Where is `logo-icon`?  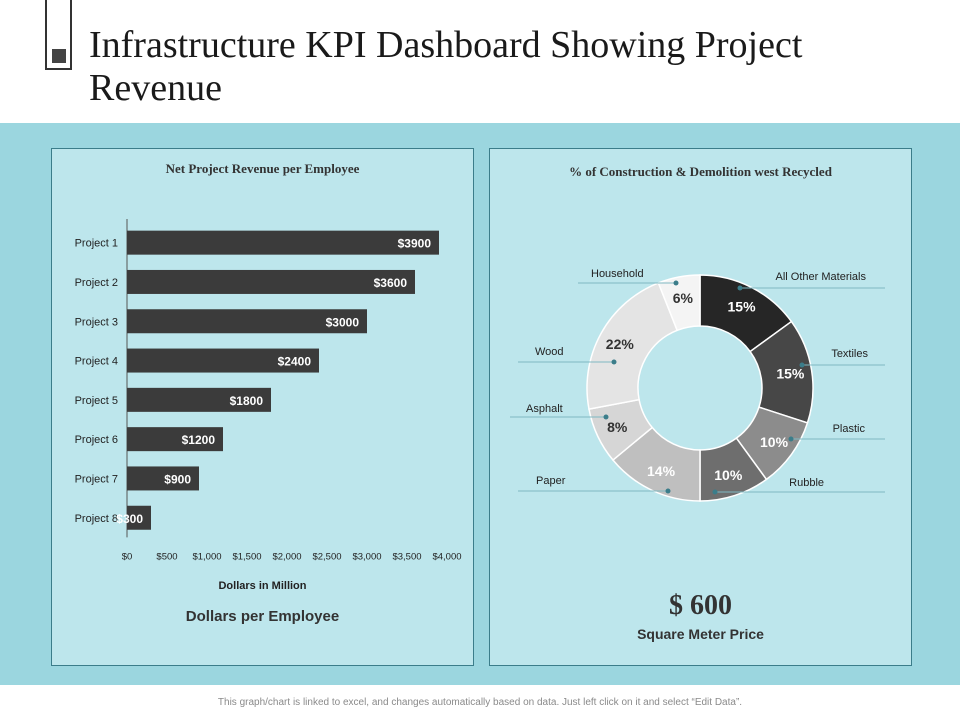 logo-icon is located at coordinates (58, 35).